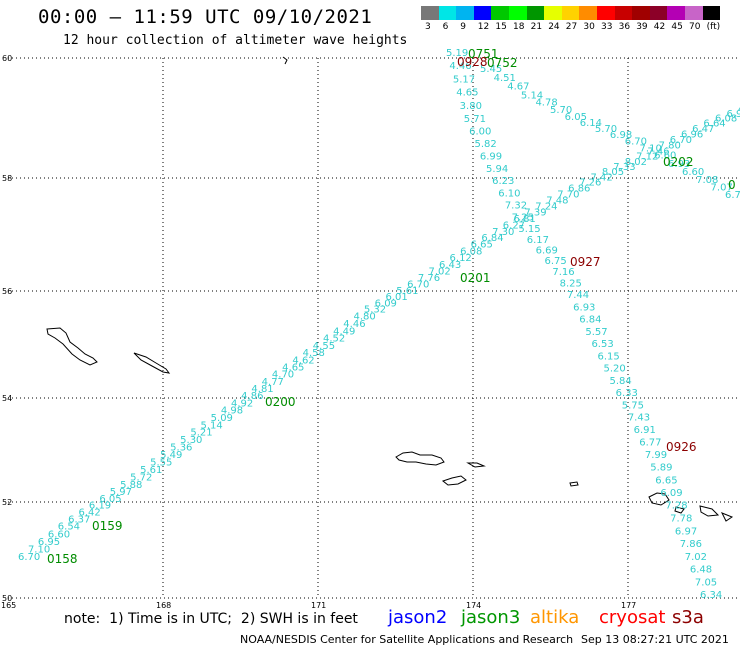  I want to click on wave-height-value: 7.46, so click(658, 151).